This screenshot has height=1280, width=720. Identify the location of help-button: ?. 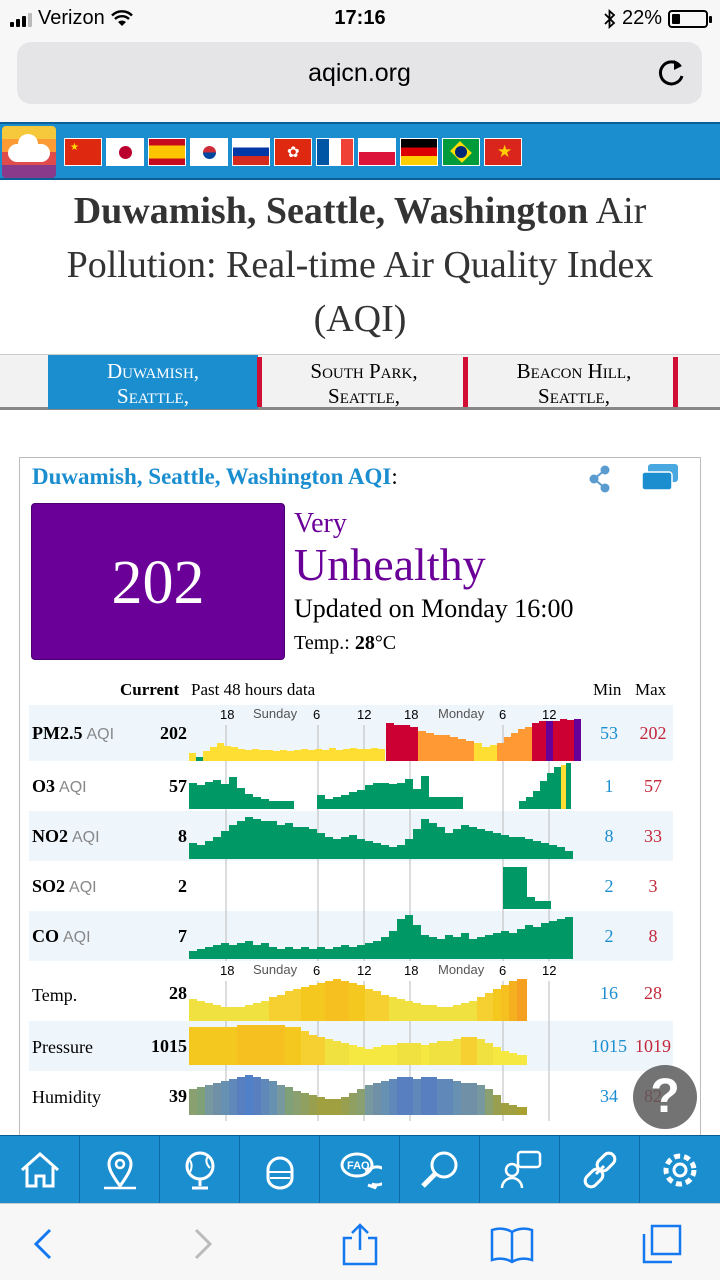
(665, 1097).